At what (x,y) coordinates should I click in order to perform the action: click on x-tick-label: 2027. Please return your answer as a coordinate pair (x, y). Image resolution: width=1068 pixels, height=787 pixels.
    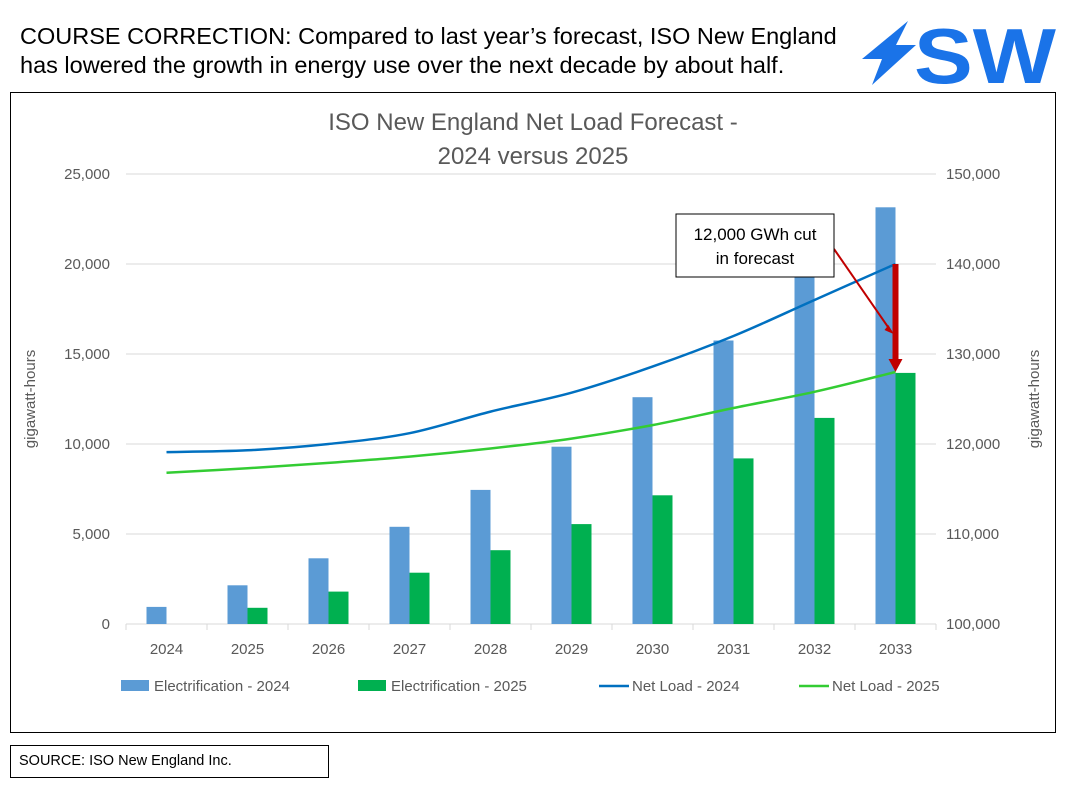
    Looking at the image, I should click on (409, 649).